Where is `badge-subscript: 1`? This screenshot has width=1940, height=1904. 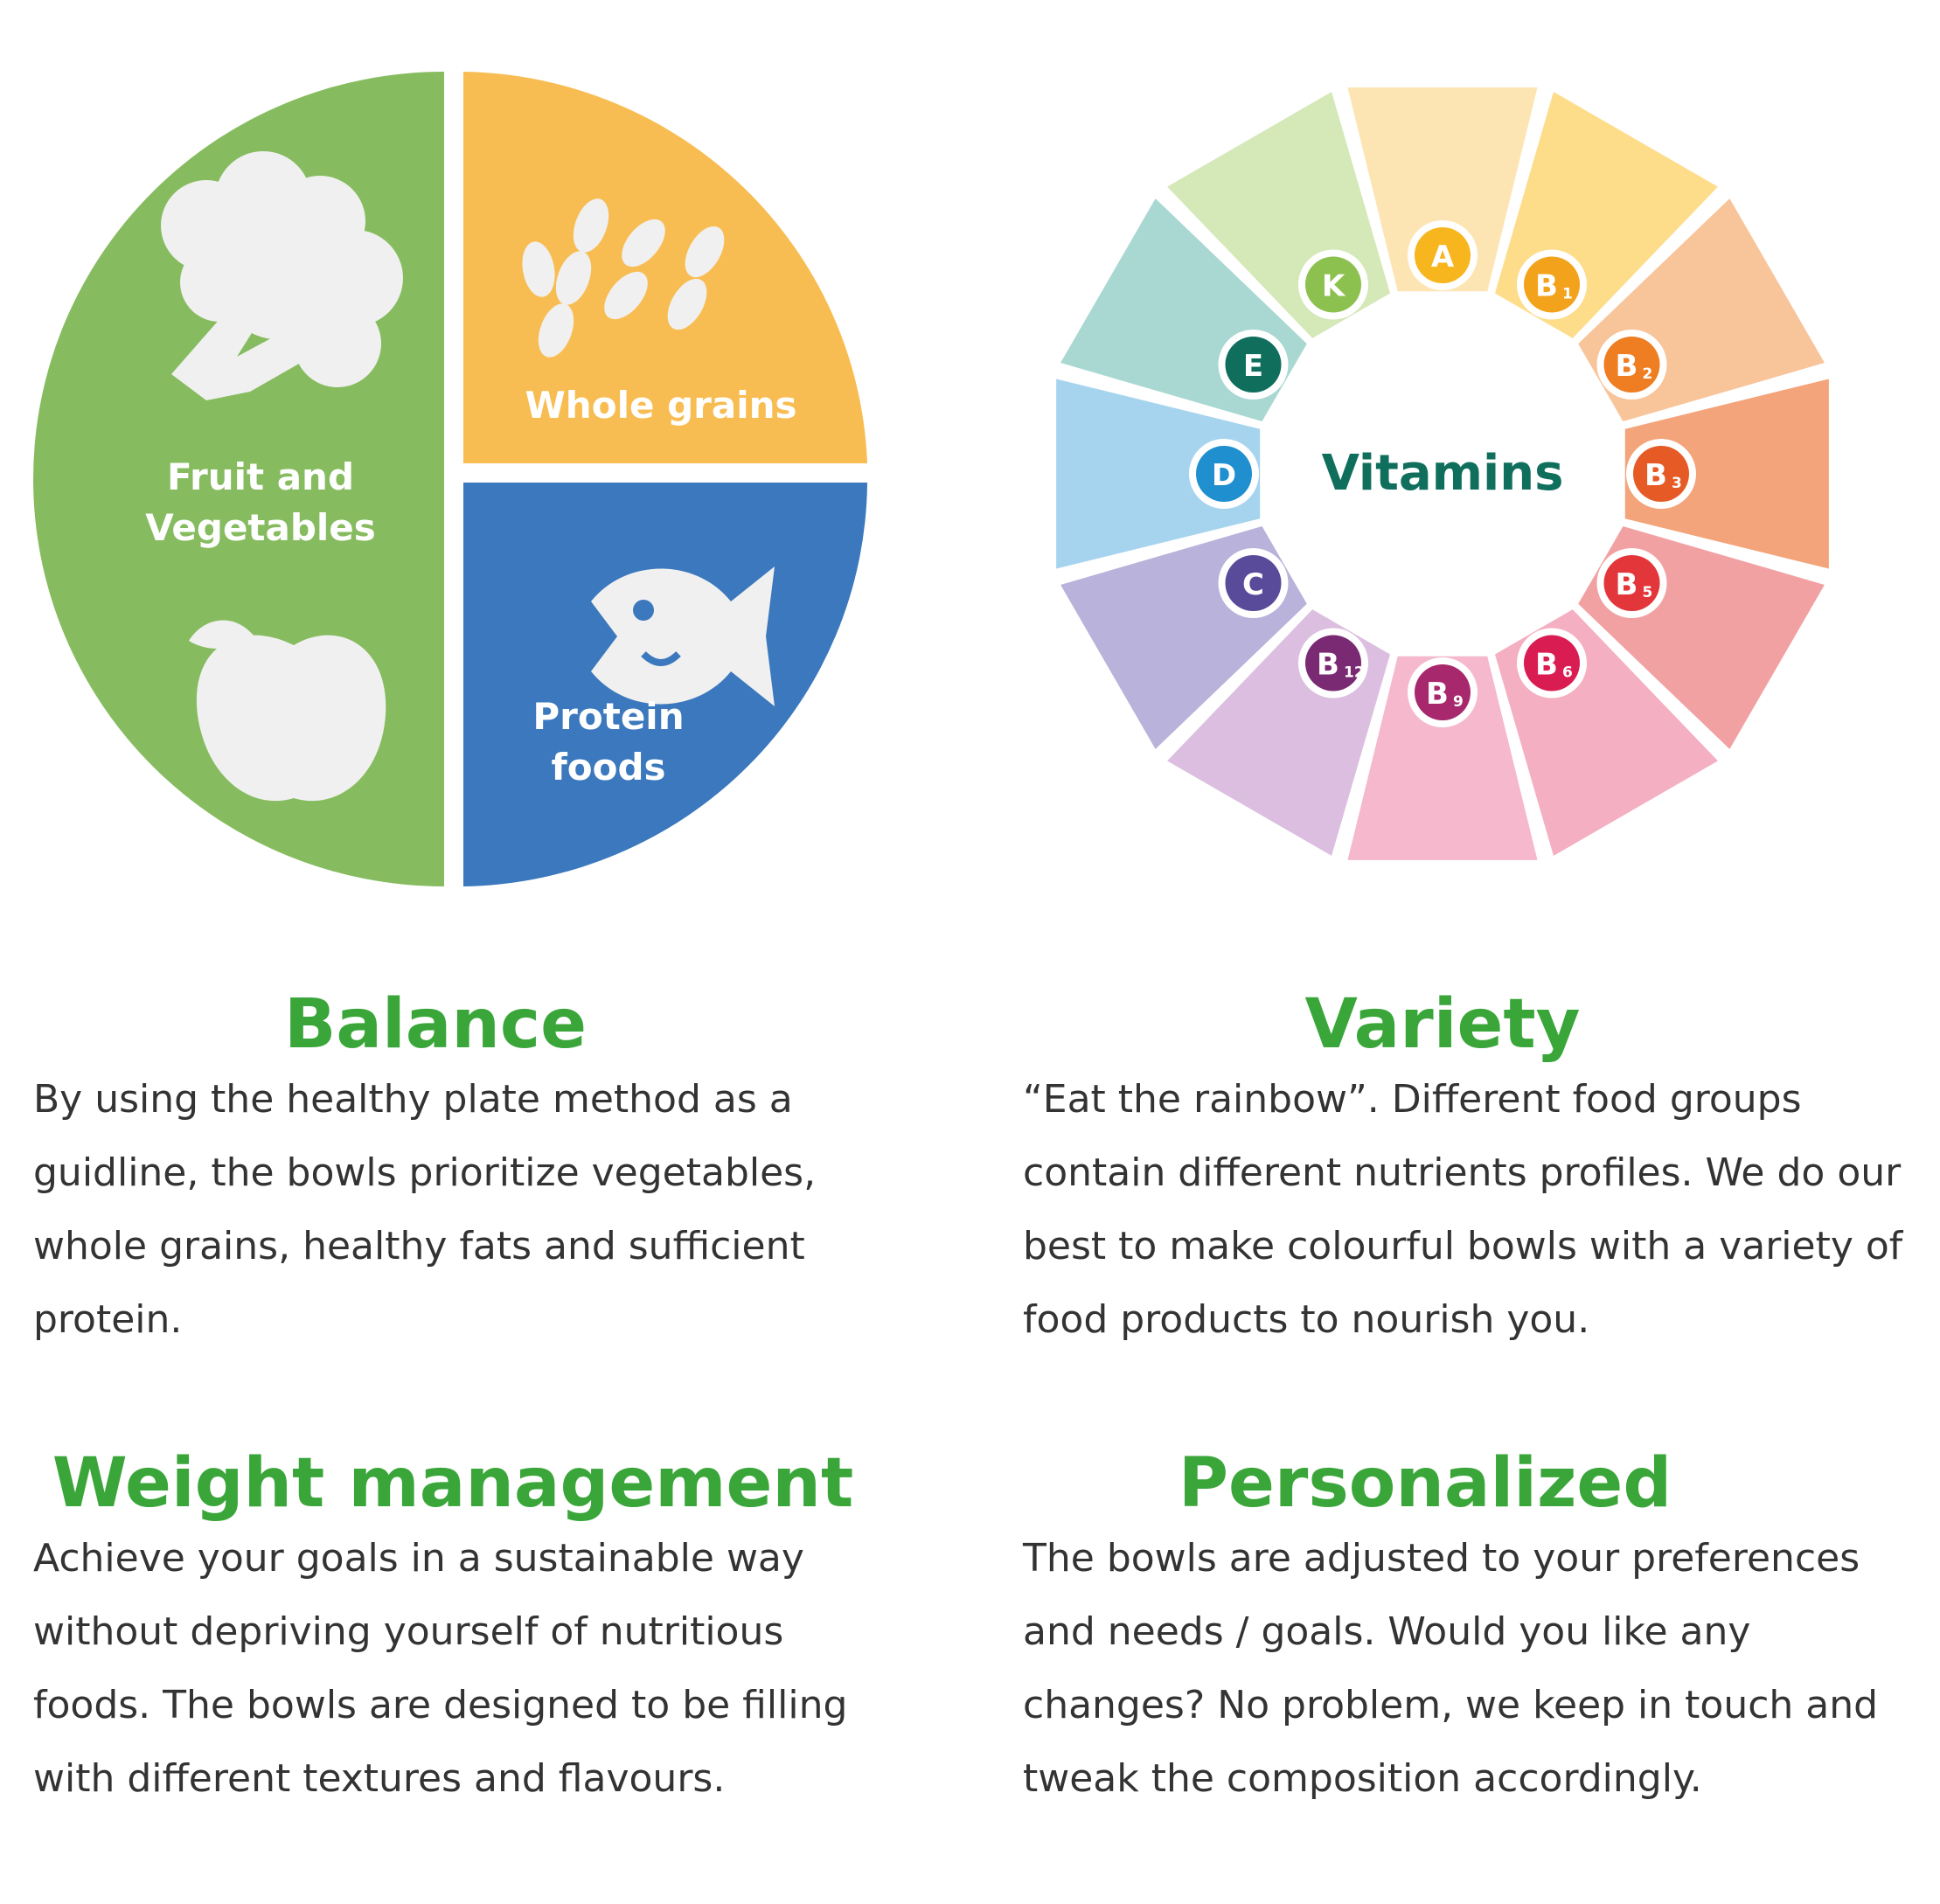 badge-subscript: 1 is located at coordinates (1567, 293).